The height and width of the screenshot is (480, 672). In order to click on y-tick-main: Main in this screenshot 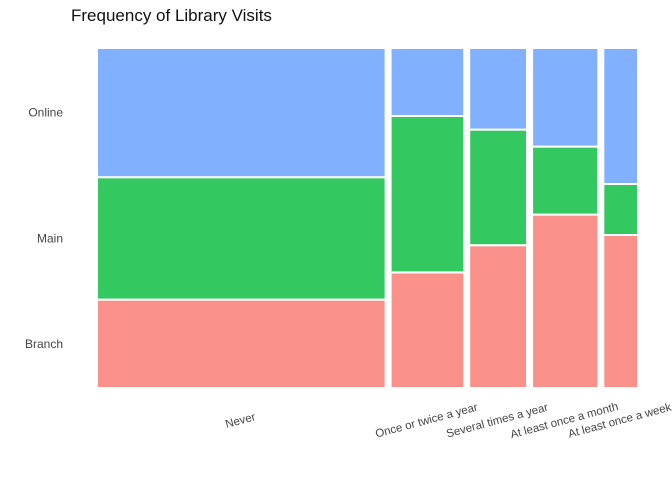, I will do `click(50, 238)`.